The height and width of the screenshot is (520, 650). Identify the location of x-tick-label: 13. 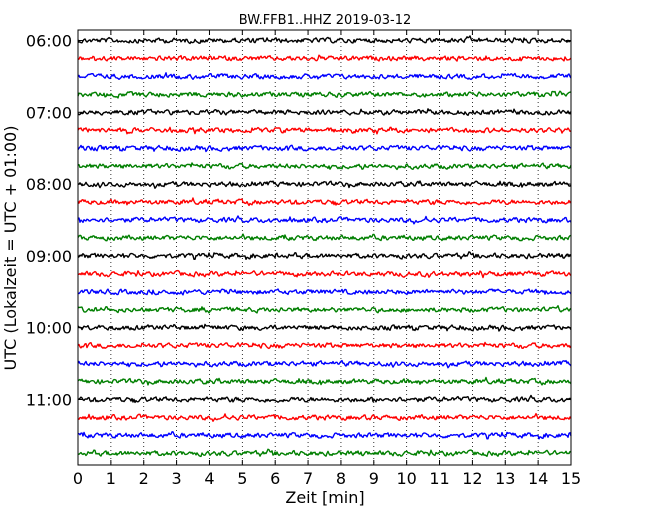
(505, 478).